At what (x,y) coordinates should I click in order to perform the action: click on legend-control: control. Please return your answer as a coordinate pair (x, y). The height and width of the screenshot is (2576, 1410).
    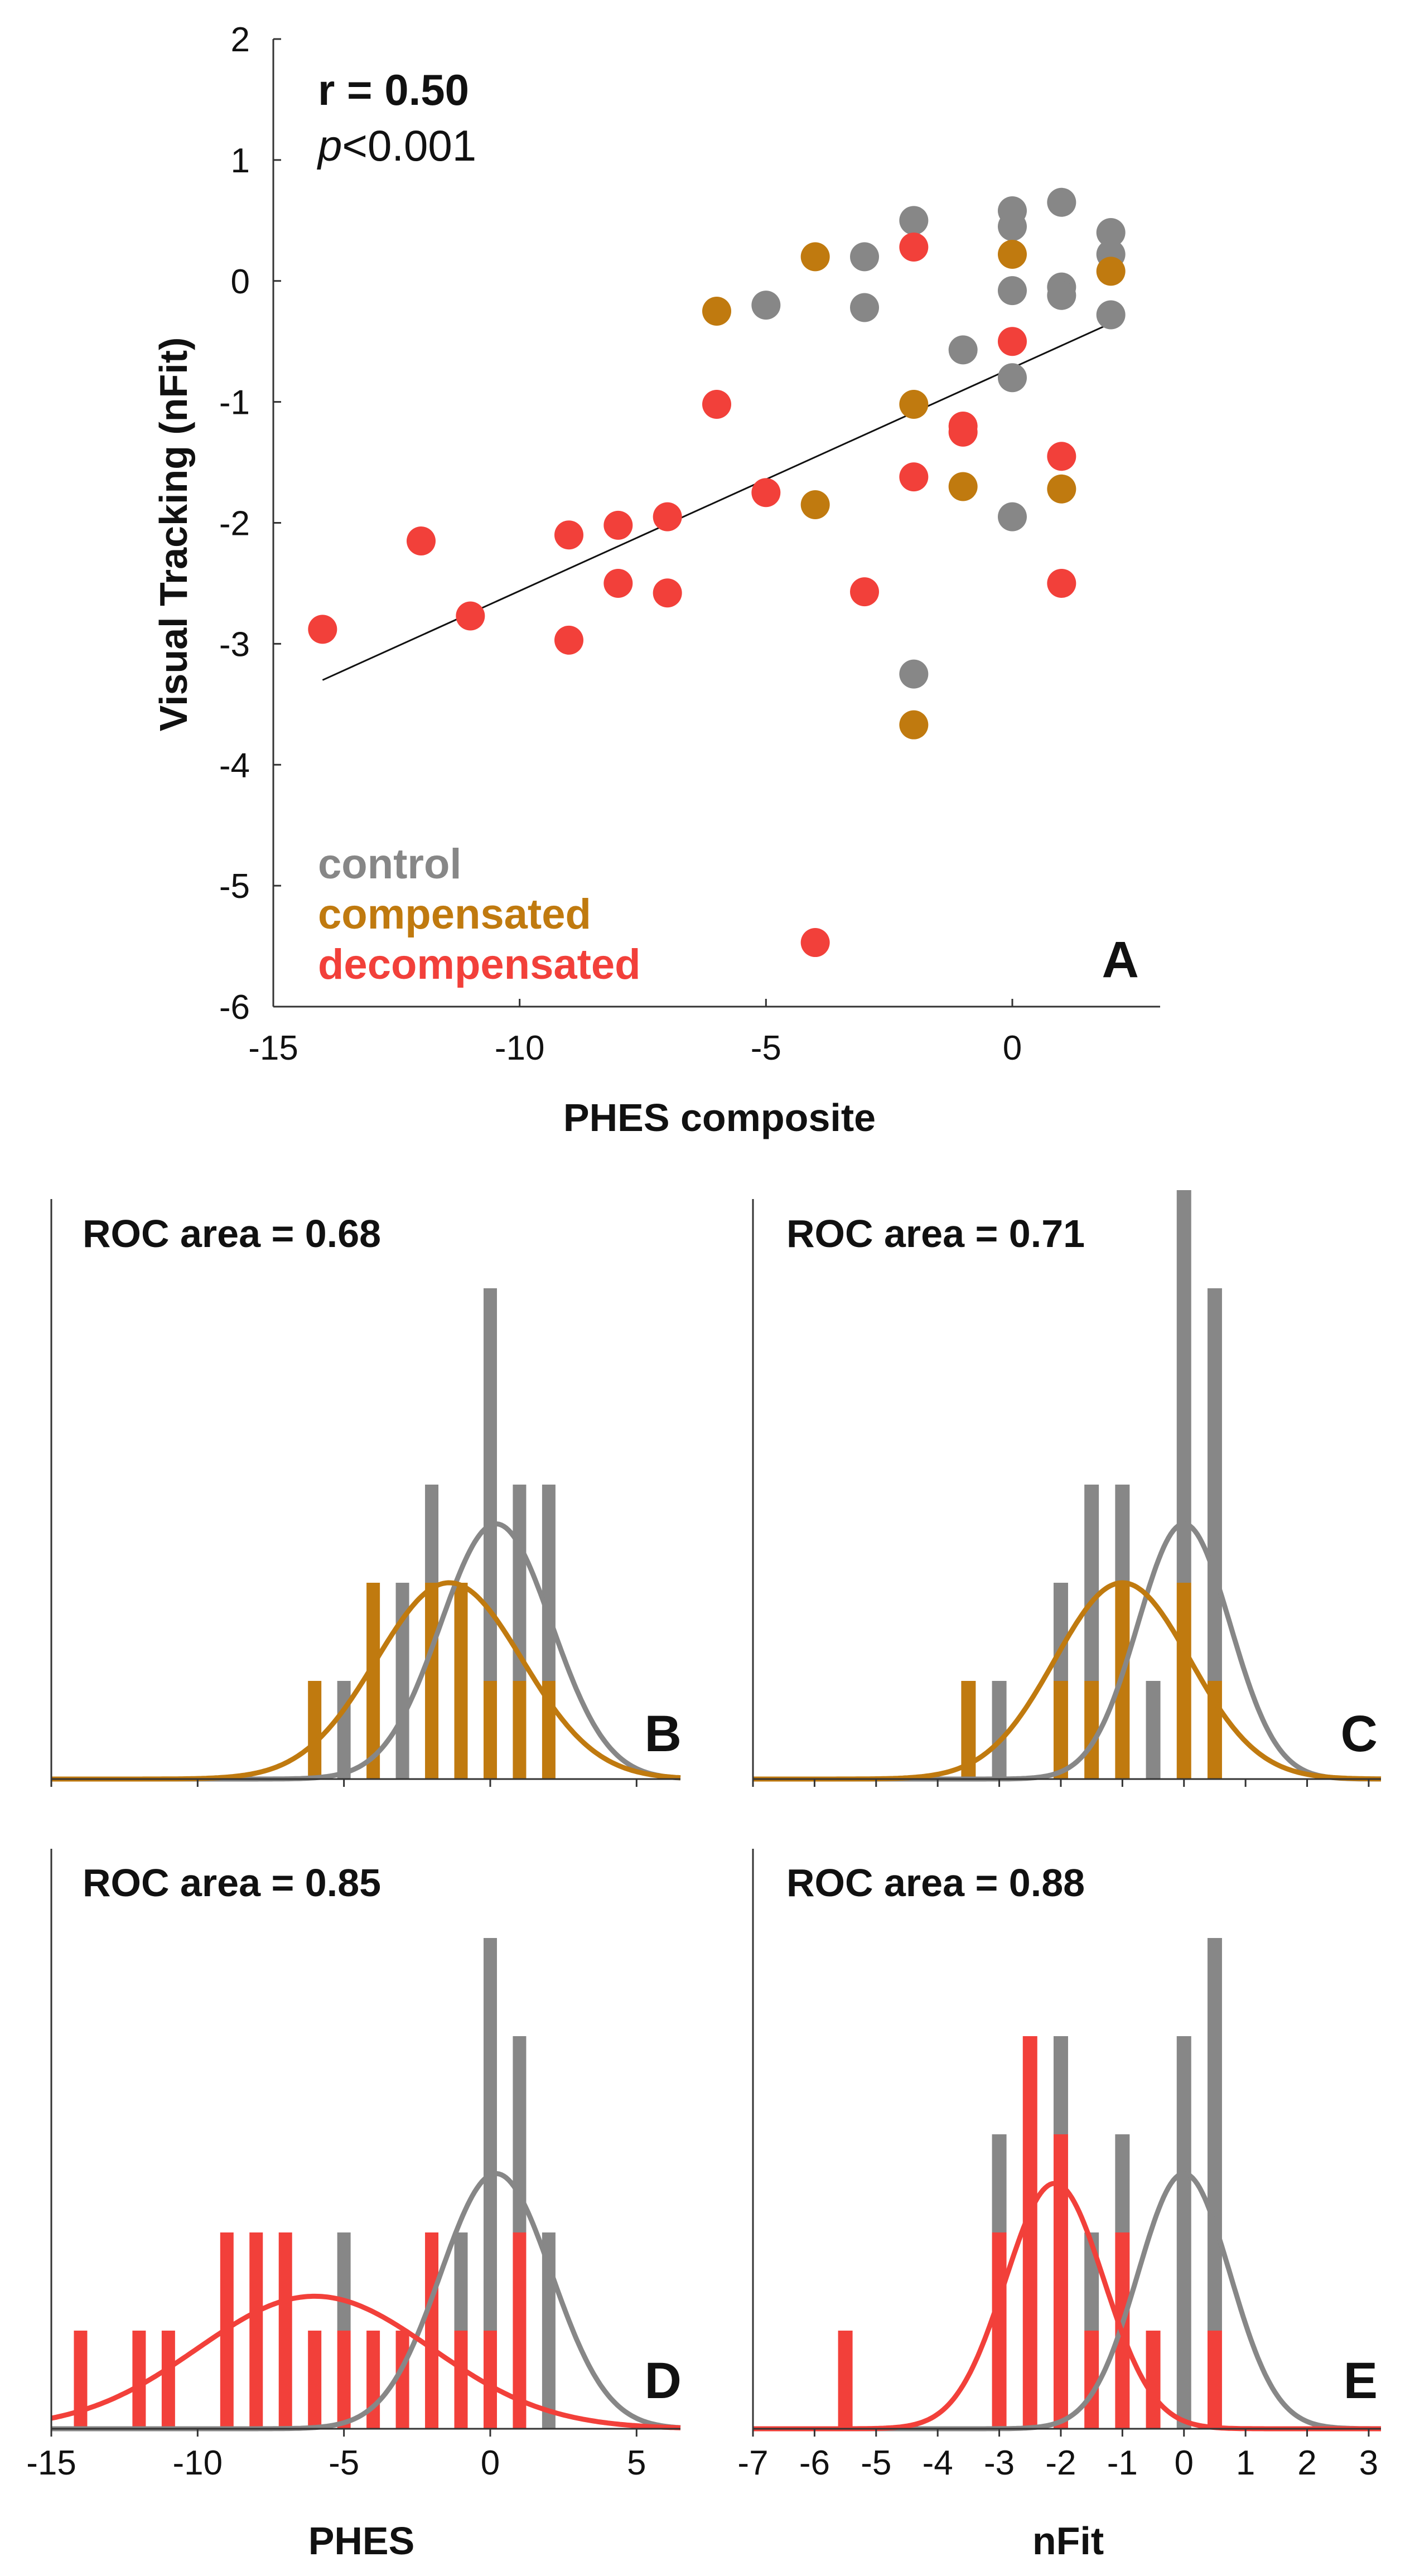
    Looking at the image, I should click on (390, 864).